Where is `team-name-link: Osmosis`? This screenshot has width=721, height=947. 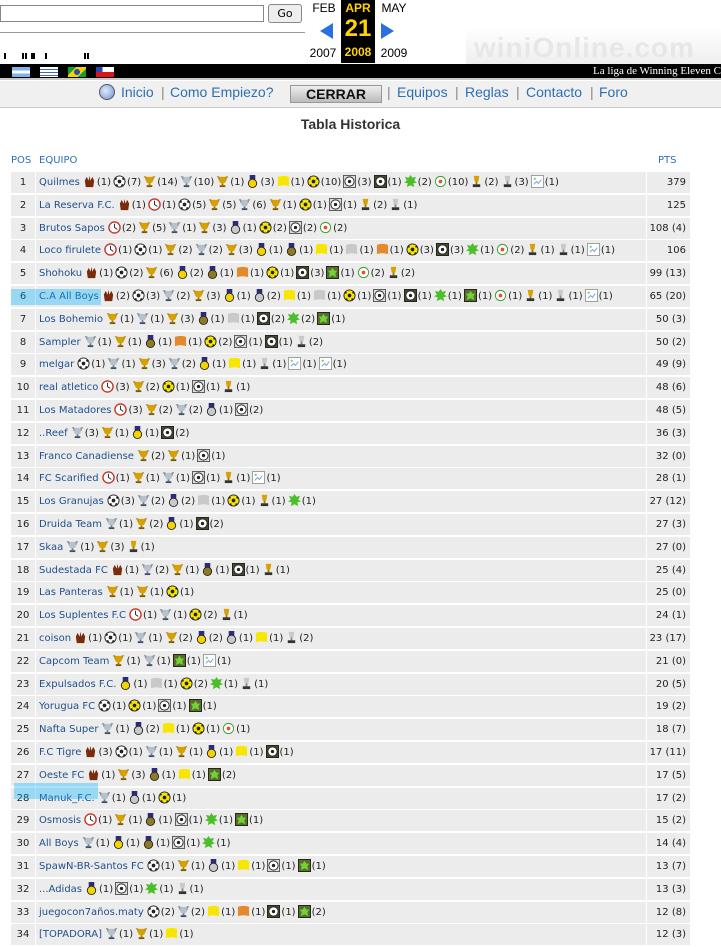
team-name-link: Osmosis is located at coordinates (60, 821).